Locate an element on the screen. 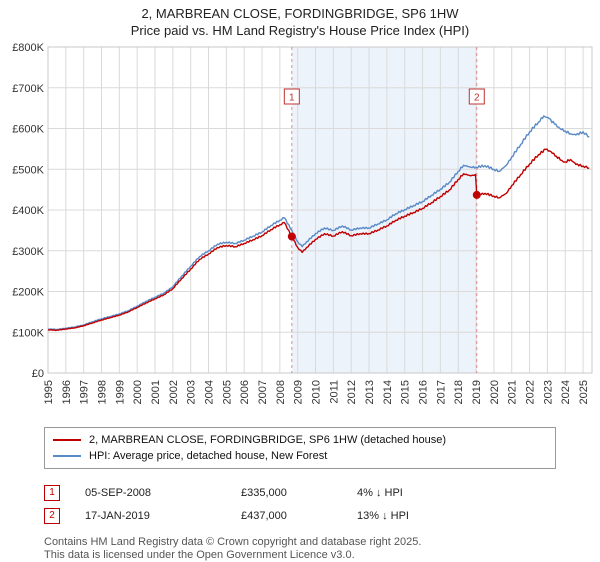 This screenshot has height=562, width=600. y-axis-label: £0 is located at coordinates (38, 374).